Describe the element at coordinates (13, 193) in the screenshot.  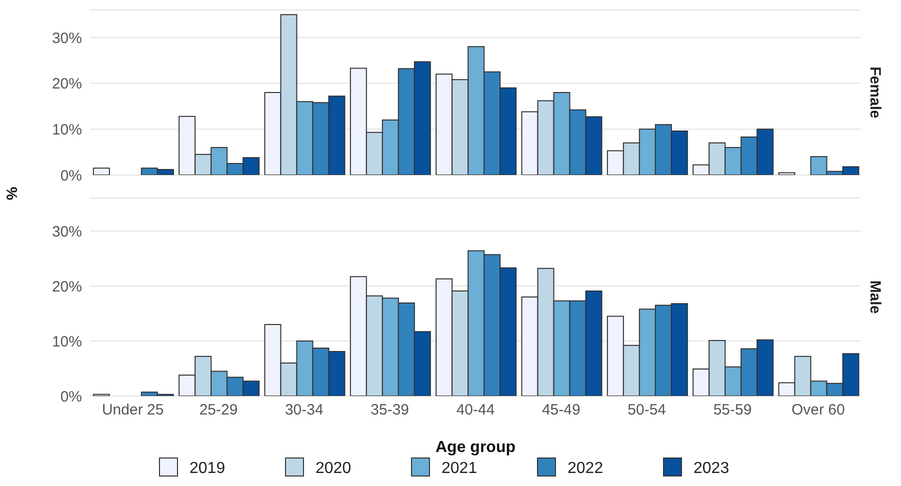
I see `y-axis-title: %` at that location.